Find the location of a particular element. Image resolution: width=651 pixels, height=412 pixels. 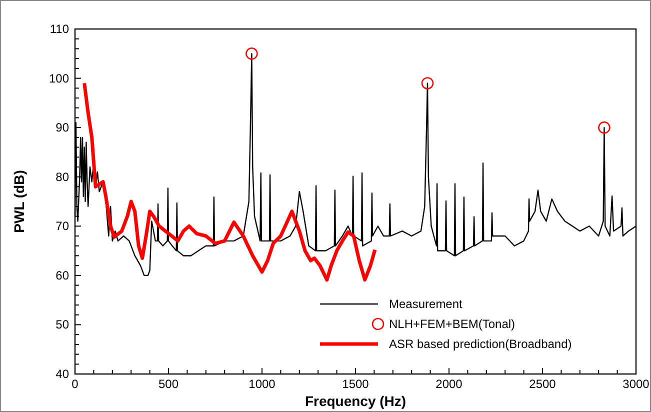

x-tick-label: 0 is located at coordinates (75, 384).